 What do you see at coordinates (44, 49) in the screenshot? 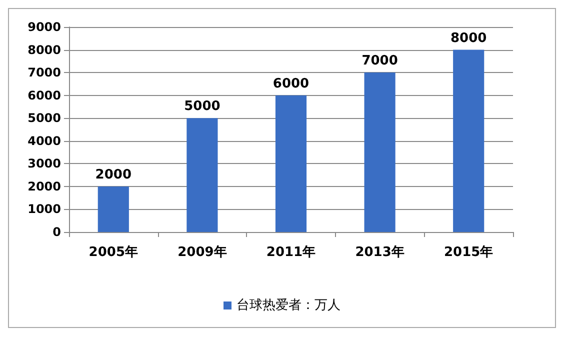
I see `y-tick-label: 8000` at bounding box center [44, 49].